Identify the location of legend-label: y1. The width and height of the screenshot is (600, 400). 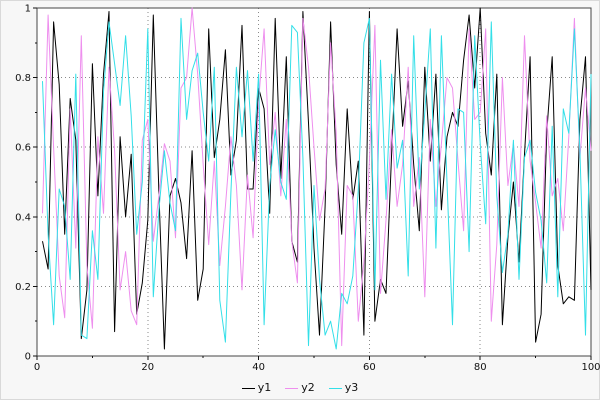
(264, 387).